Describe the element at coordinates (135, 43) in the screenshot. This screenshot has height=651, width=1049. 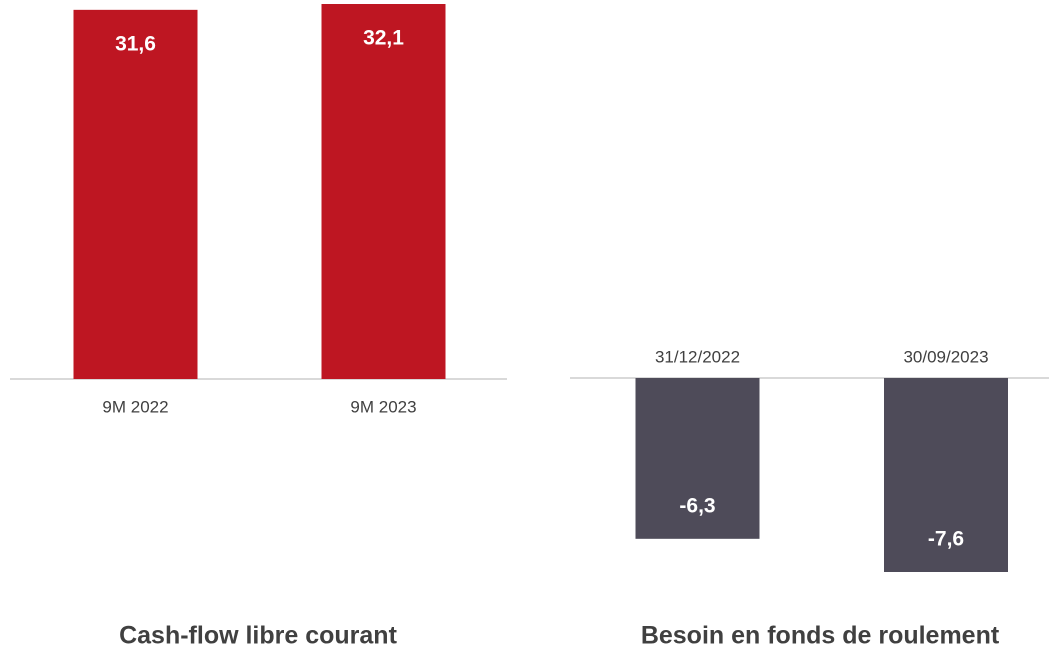
I see `value-label: 31,6` at that location.